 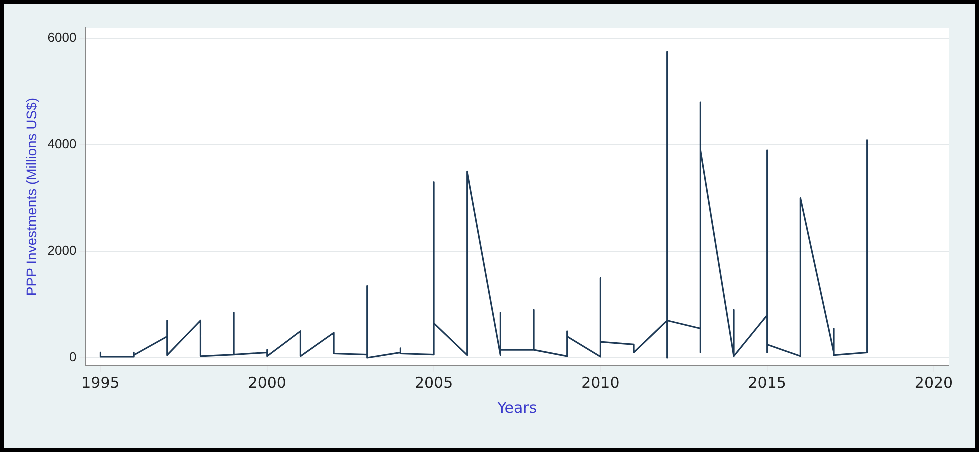 I want to click on y-tick-label: 4000, so click(x=62, y=144).